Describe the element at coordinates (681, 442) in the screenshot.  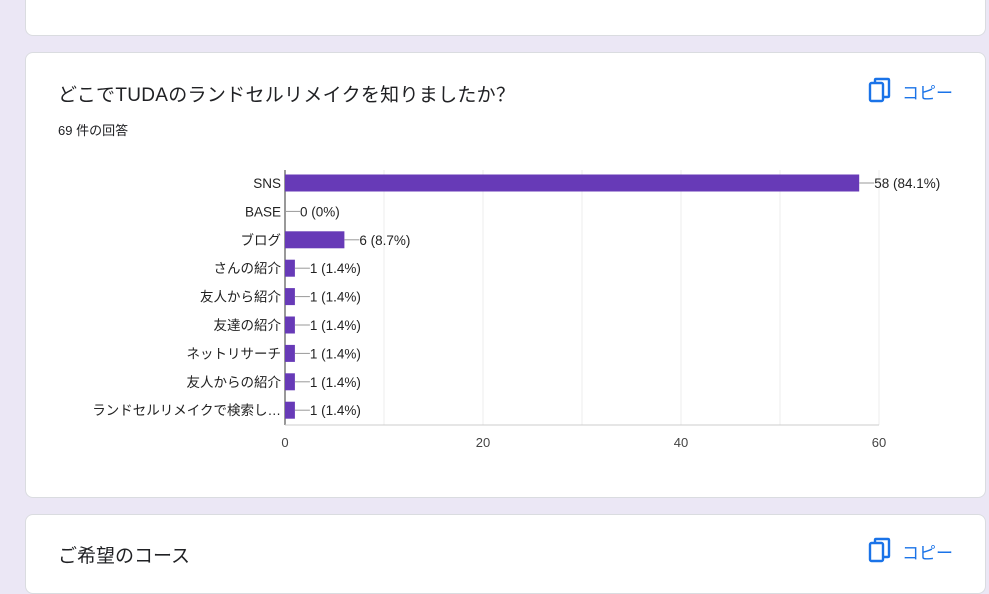
I see `x-tick-label: 40` at that location.